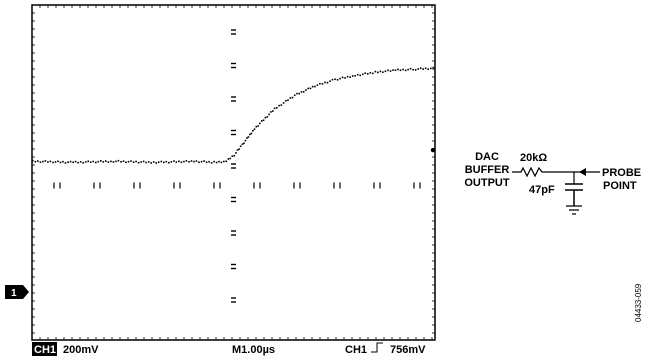  I want to click on probe-label-line-1: PROBE, so click(621, 173).